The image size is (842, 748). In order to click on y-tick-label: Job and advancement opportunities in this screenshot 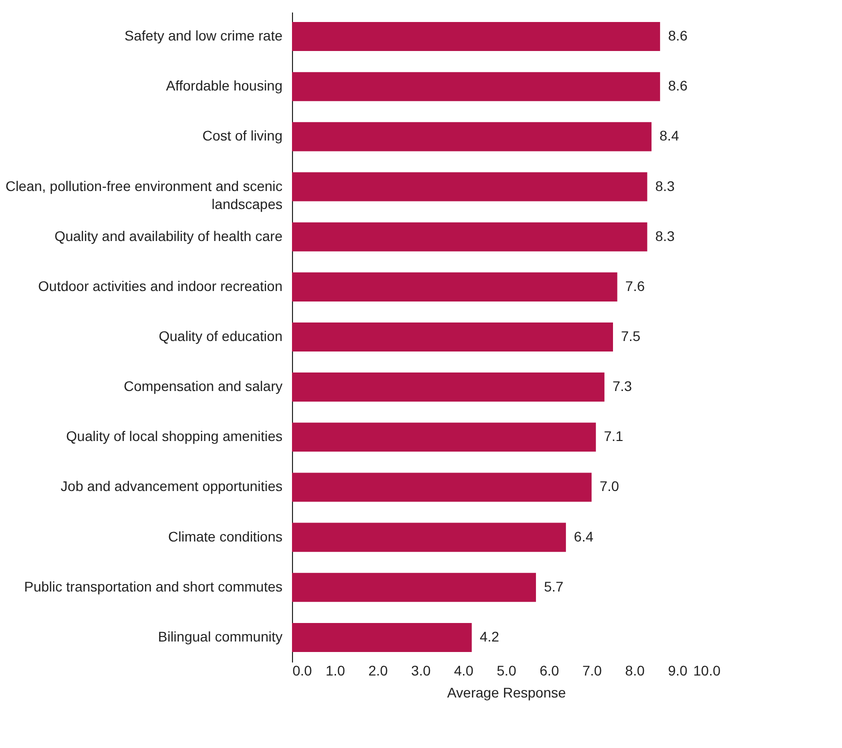, I will do `click(171, 486)`.